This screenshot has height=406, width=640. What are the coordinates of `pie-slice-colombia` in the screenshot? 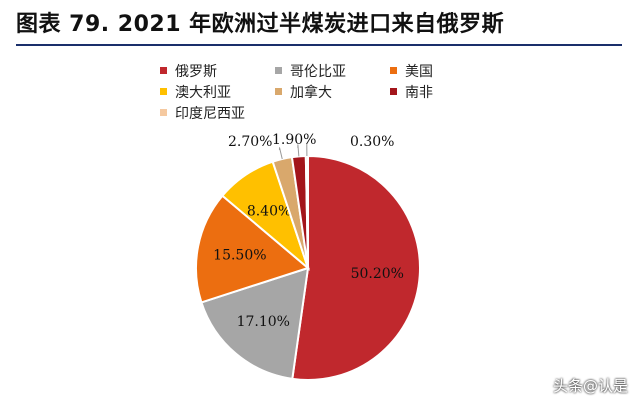 It's located at (255, 323).